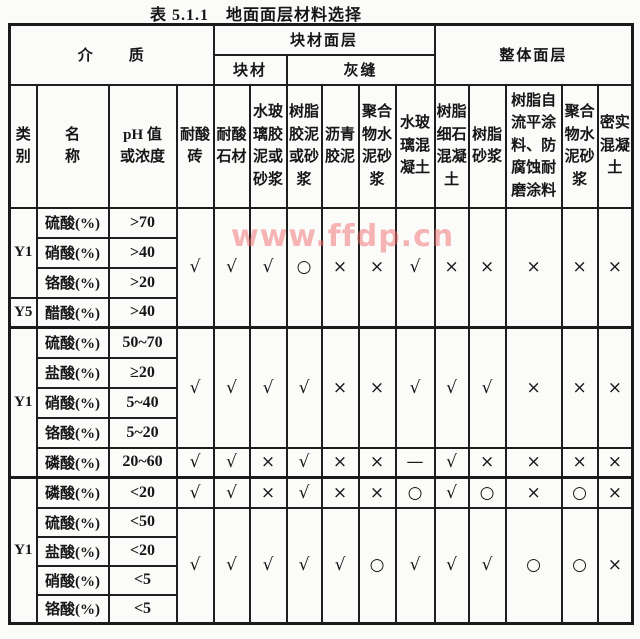 Image resolution: width=640 pixels, height=639 pixels. What do you see at coordinates (255, 15) in the screenshot?
I see `page-title: 表 5.1.1 地面面层材料选择` at bounding box center [255, 15].